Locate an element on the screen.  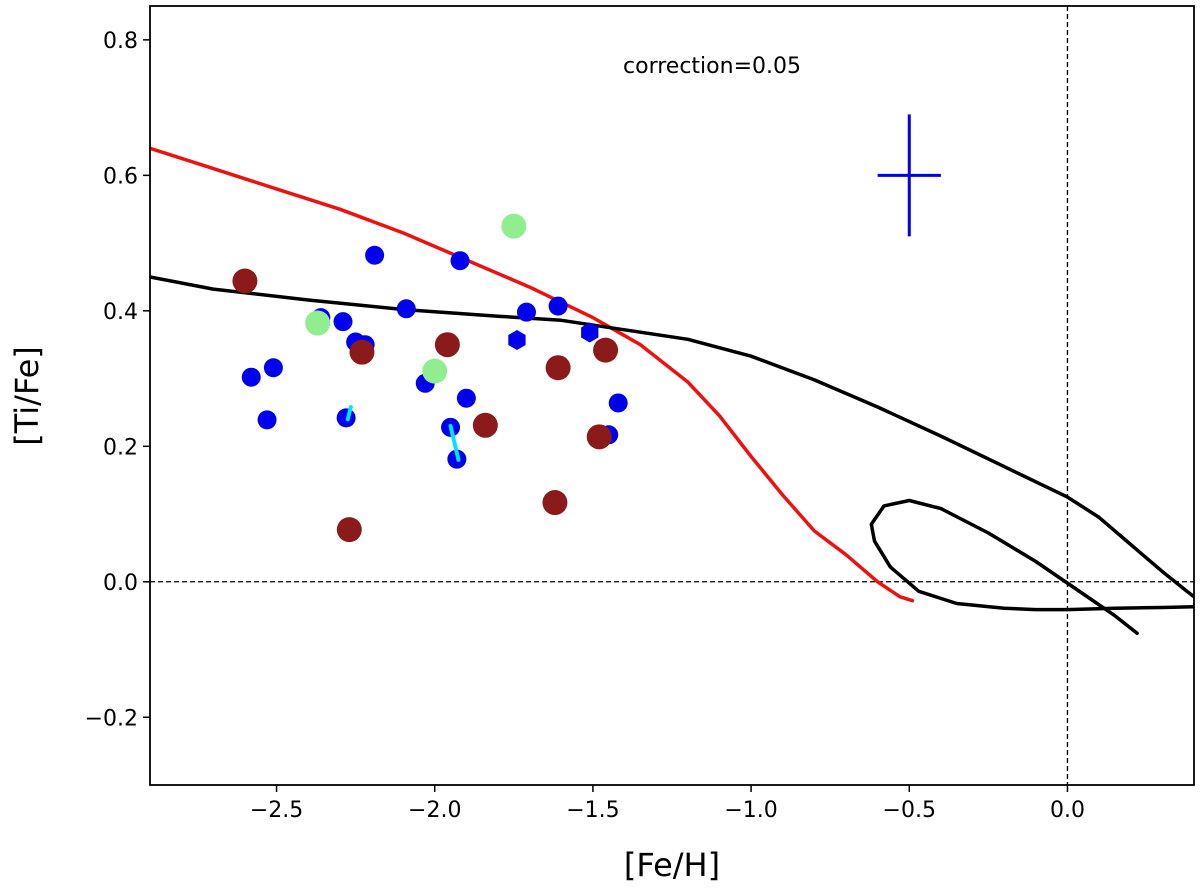
x-tick-label: −2.0 is located at coordinates (434, 810).